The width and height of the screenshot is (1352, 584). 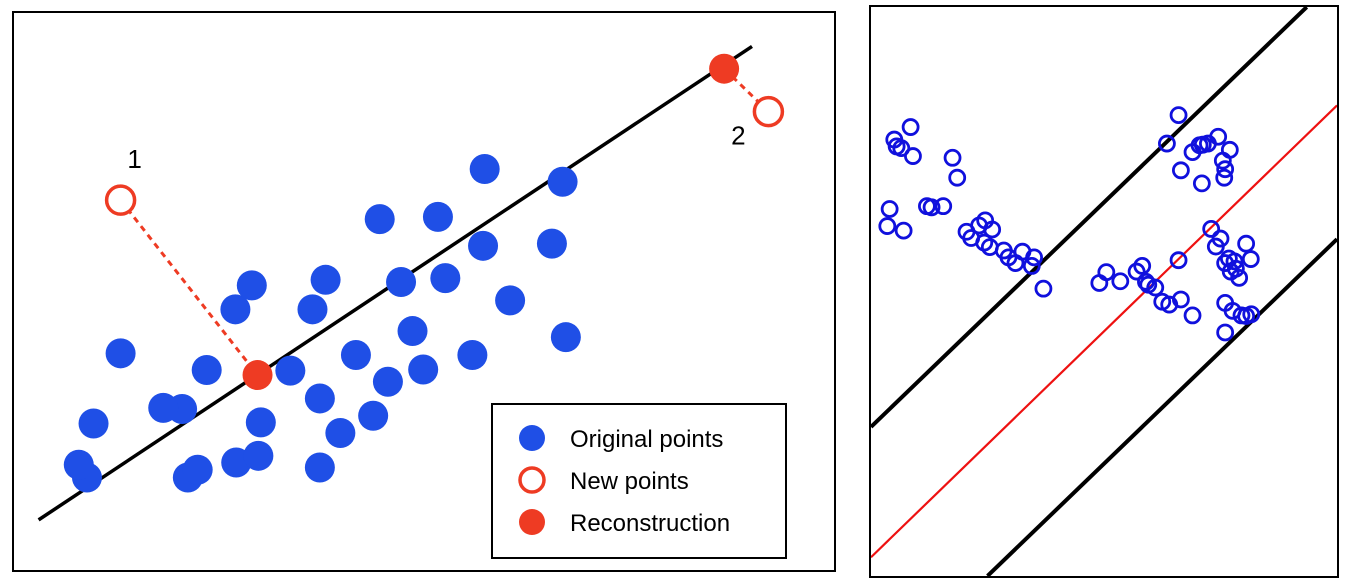 I want to click on reconstruction-connector, so click(x=189, y=287).